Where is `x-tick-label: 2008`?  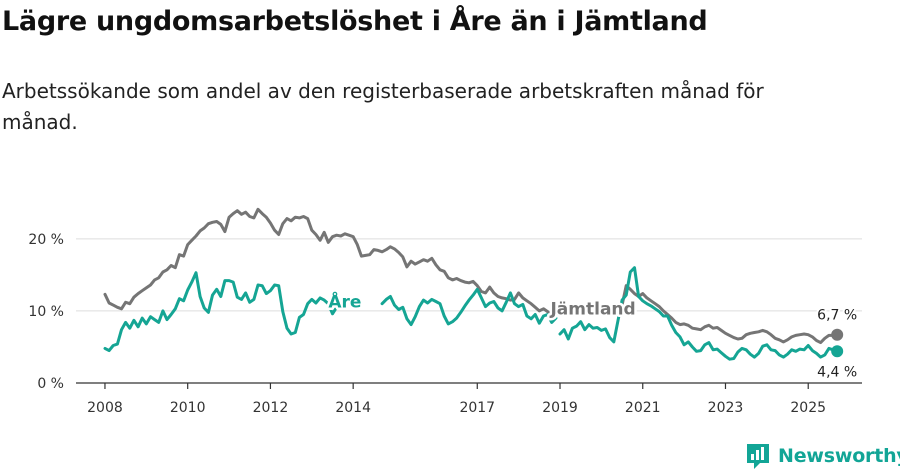 x-tick-label: 2008 is located at coordinates (105, 408).